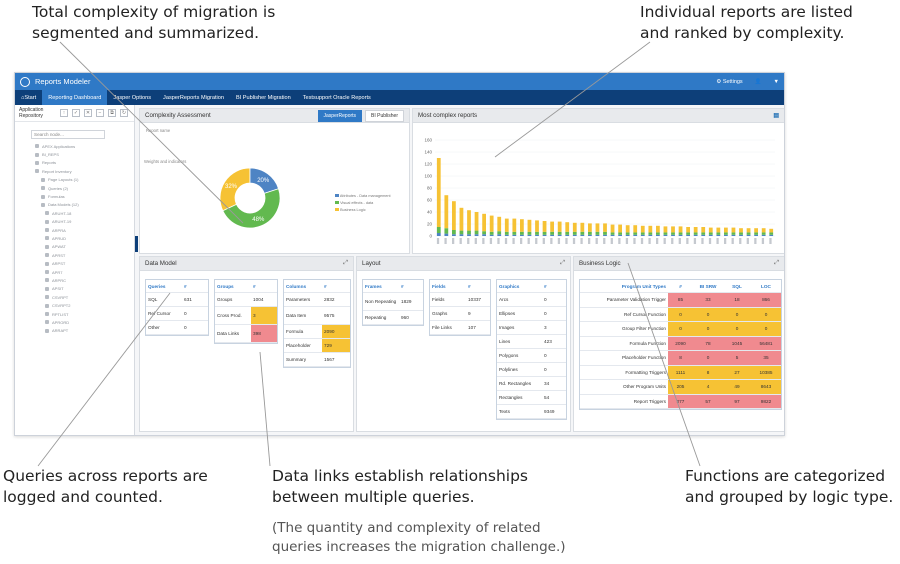 Image resolution: width=900 pixels, height=564 pixels. What do you see at coordinates (74, 272) in the screenshot?
I see `tree-node: APR7` at bounding box center [74, 272].